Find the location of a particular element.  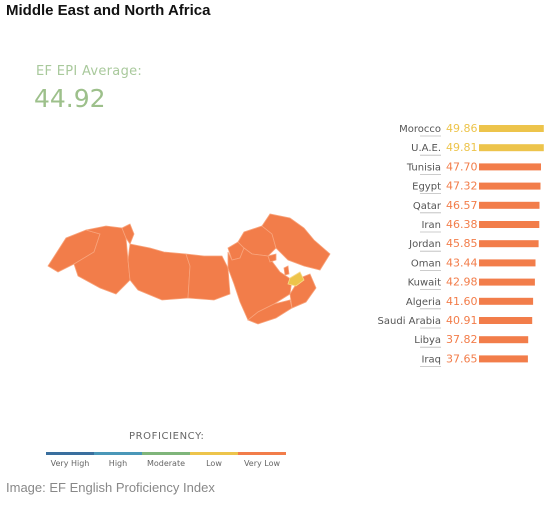

bar-label-tunisia: Tunisia is located at coordinates (423, 167).